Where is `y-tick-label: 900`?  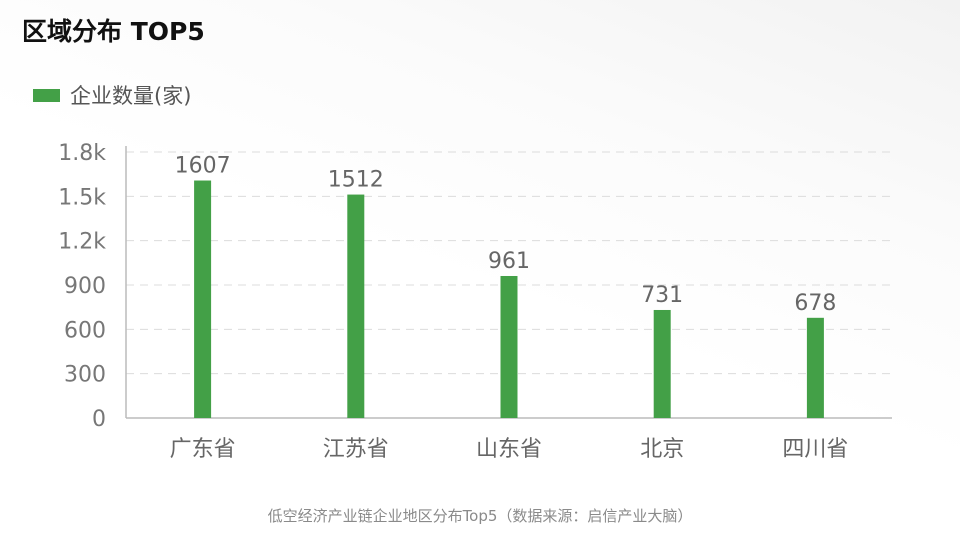 y-tick-label: 900 is located at coordinates (85, 286).